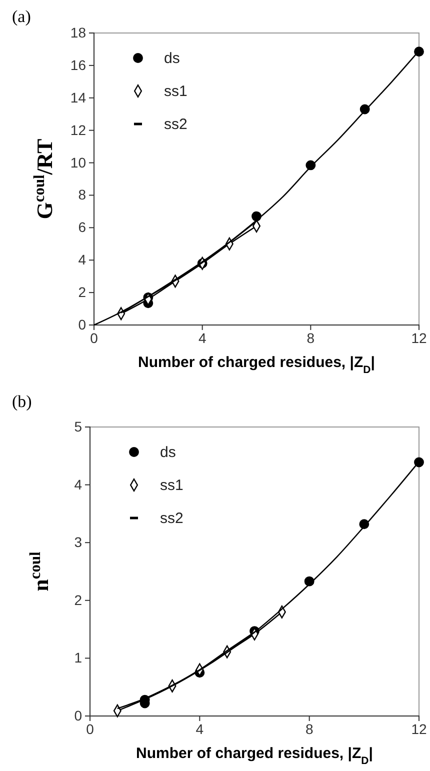 This screenshot has width=430, height=771. Describe the element at coordinates (78, 97) in the screenshot. I see `y-tick-label: 14` at that location.